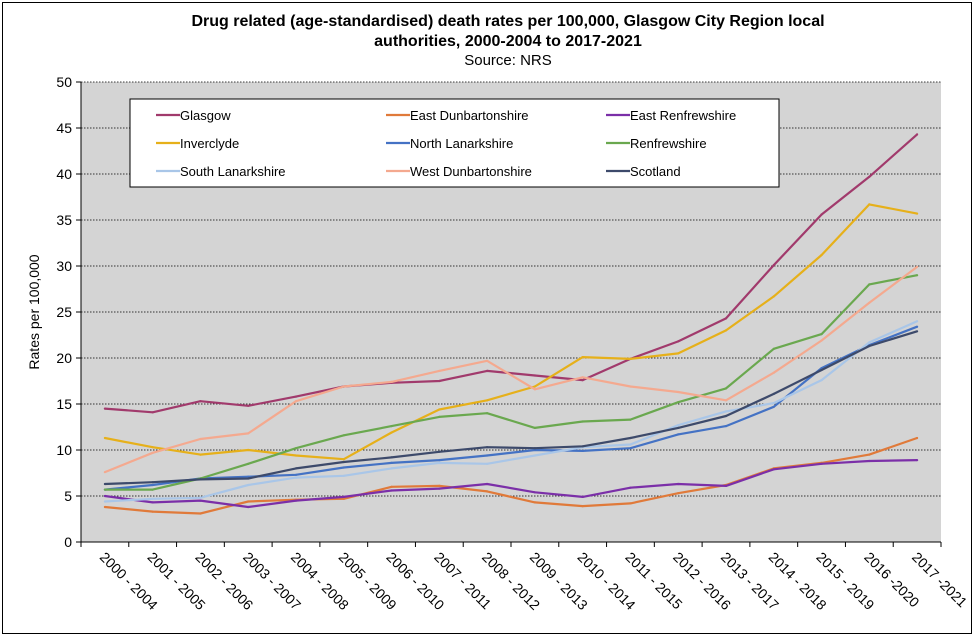 The width and height of the screenshot is (976, 638). Describe the element at coordinates (471, 171) in the screenshot. I see `legend-label: West Dunbartonshire` at that location.